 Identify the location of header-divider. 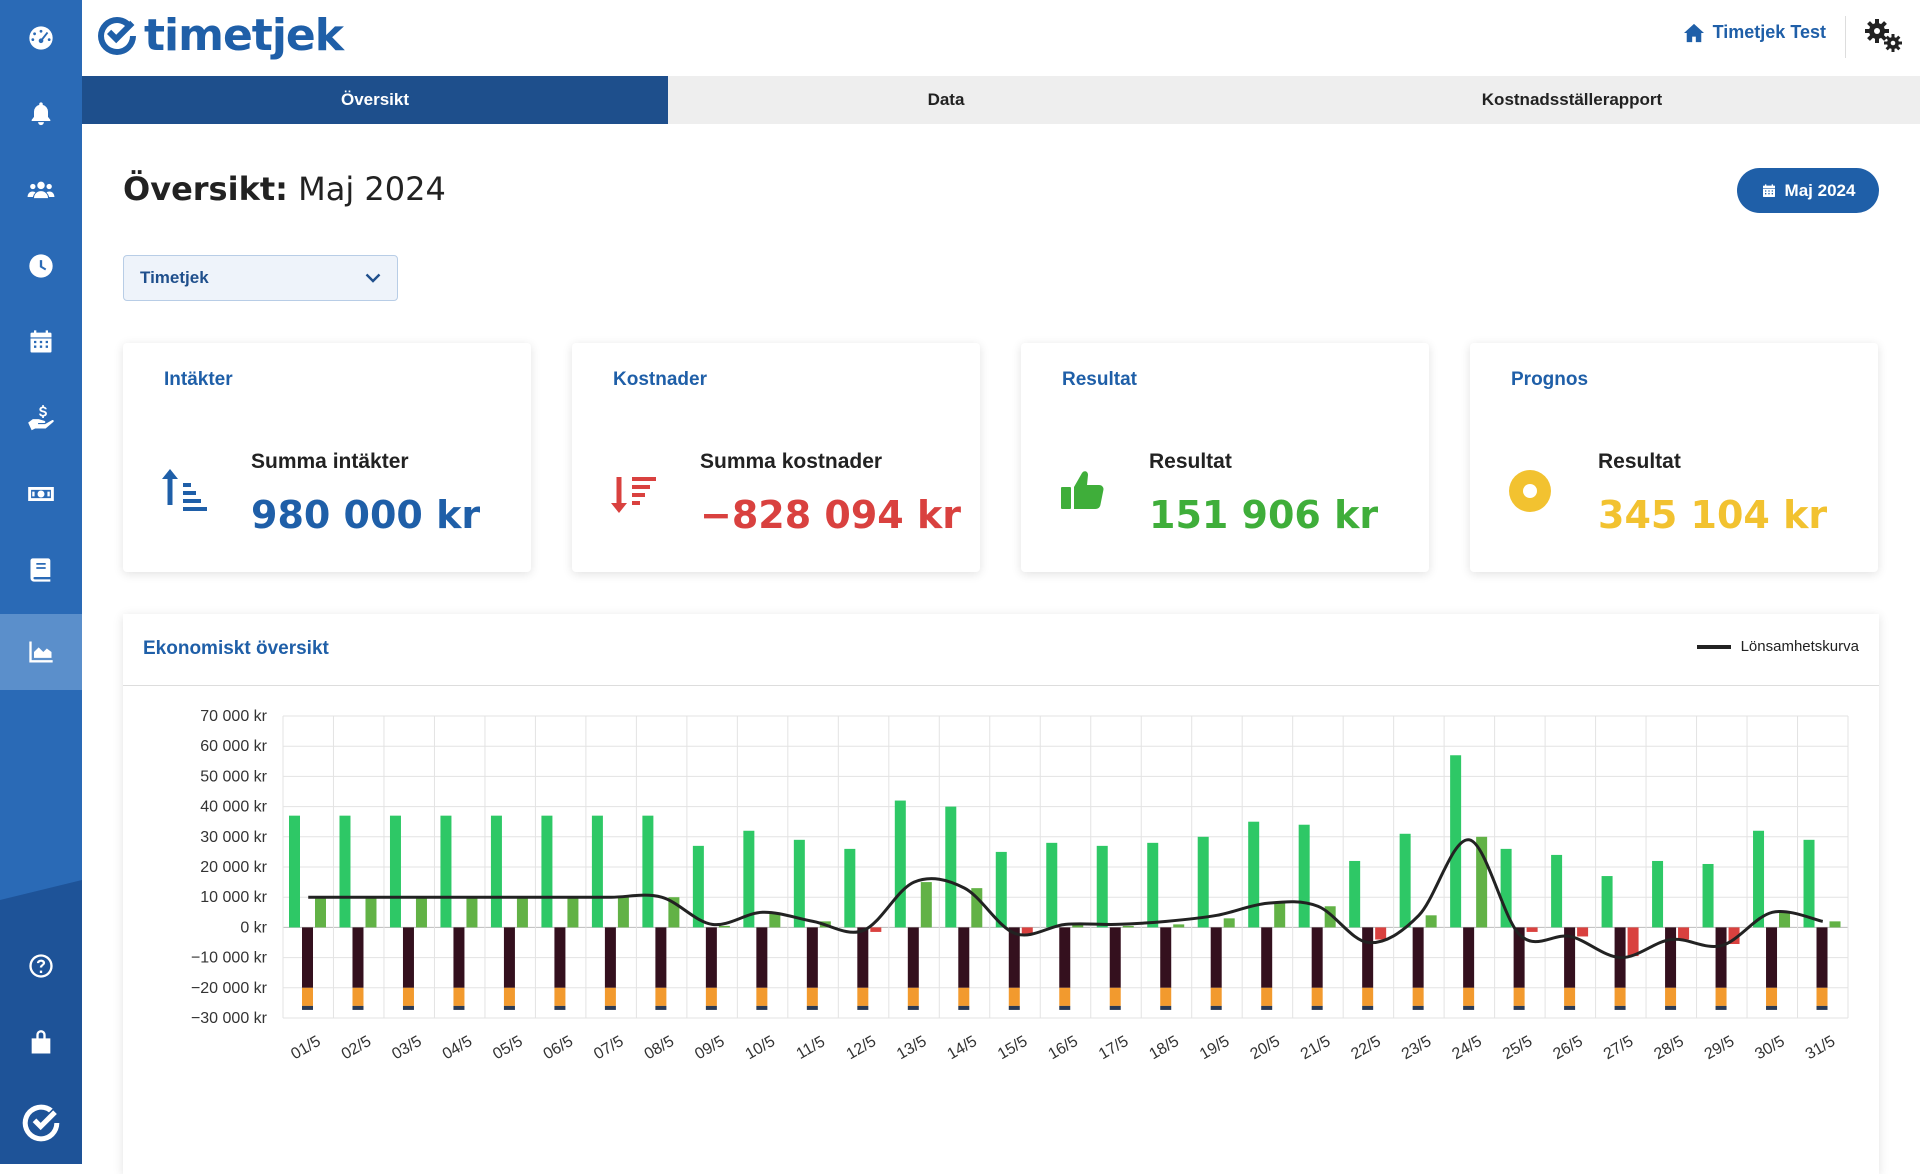
(1845, 37).